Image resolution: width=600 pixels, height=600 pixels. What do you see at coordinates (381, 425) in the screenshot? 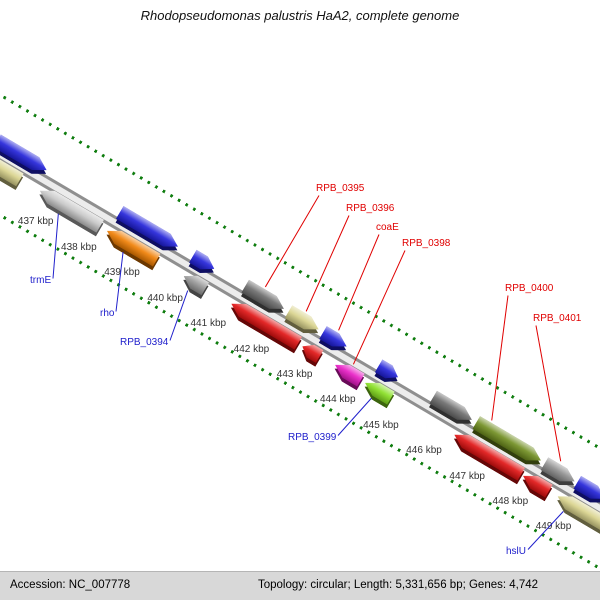
I see `ruler-tick-label: 445 kbp` at bounding box center [381, 425].